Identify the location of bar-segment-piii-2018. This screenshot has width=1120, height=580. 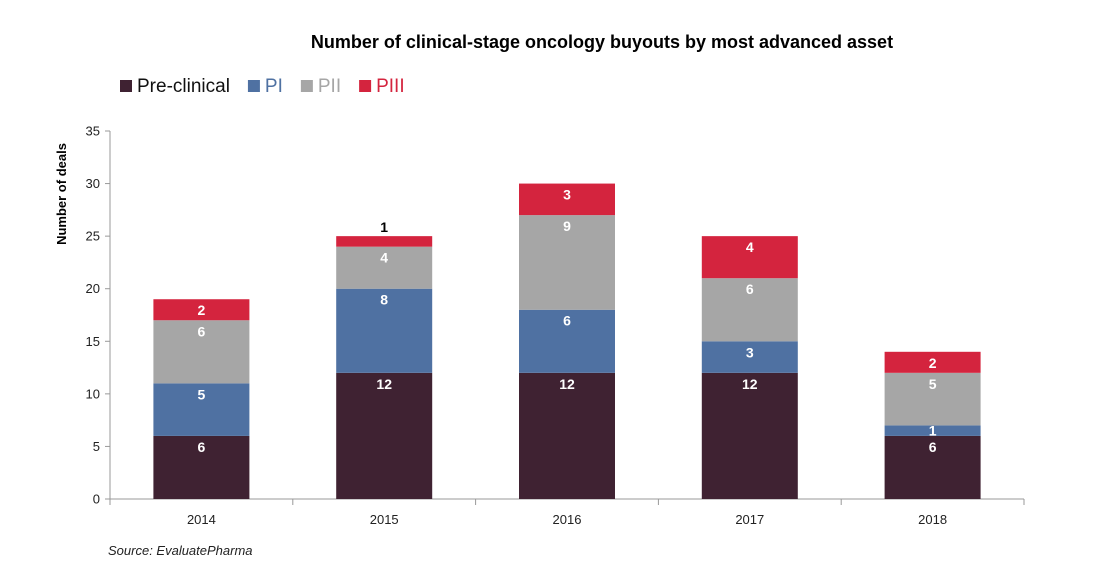
(932, 362).